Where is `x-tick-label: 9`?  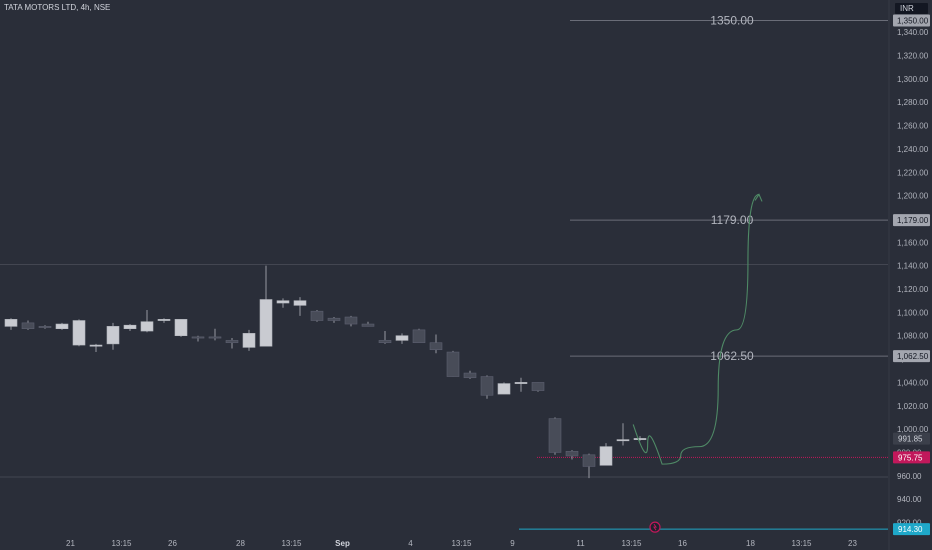
x-tick-label: 9 is located at coordinates (512, 543).